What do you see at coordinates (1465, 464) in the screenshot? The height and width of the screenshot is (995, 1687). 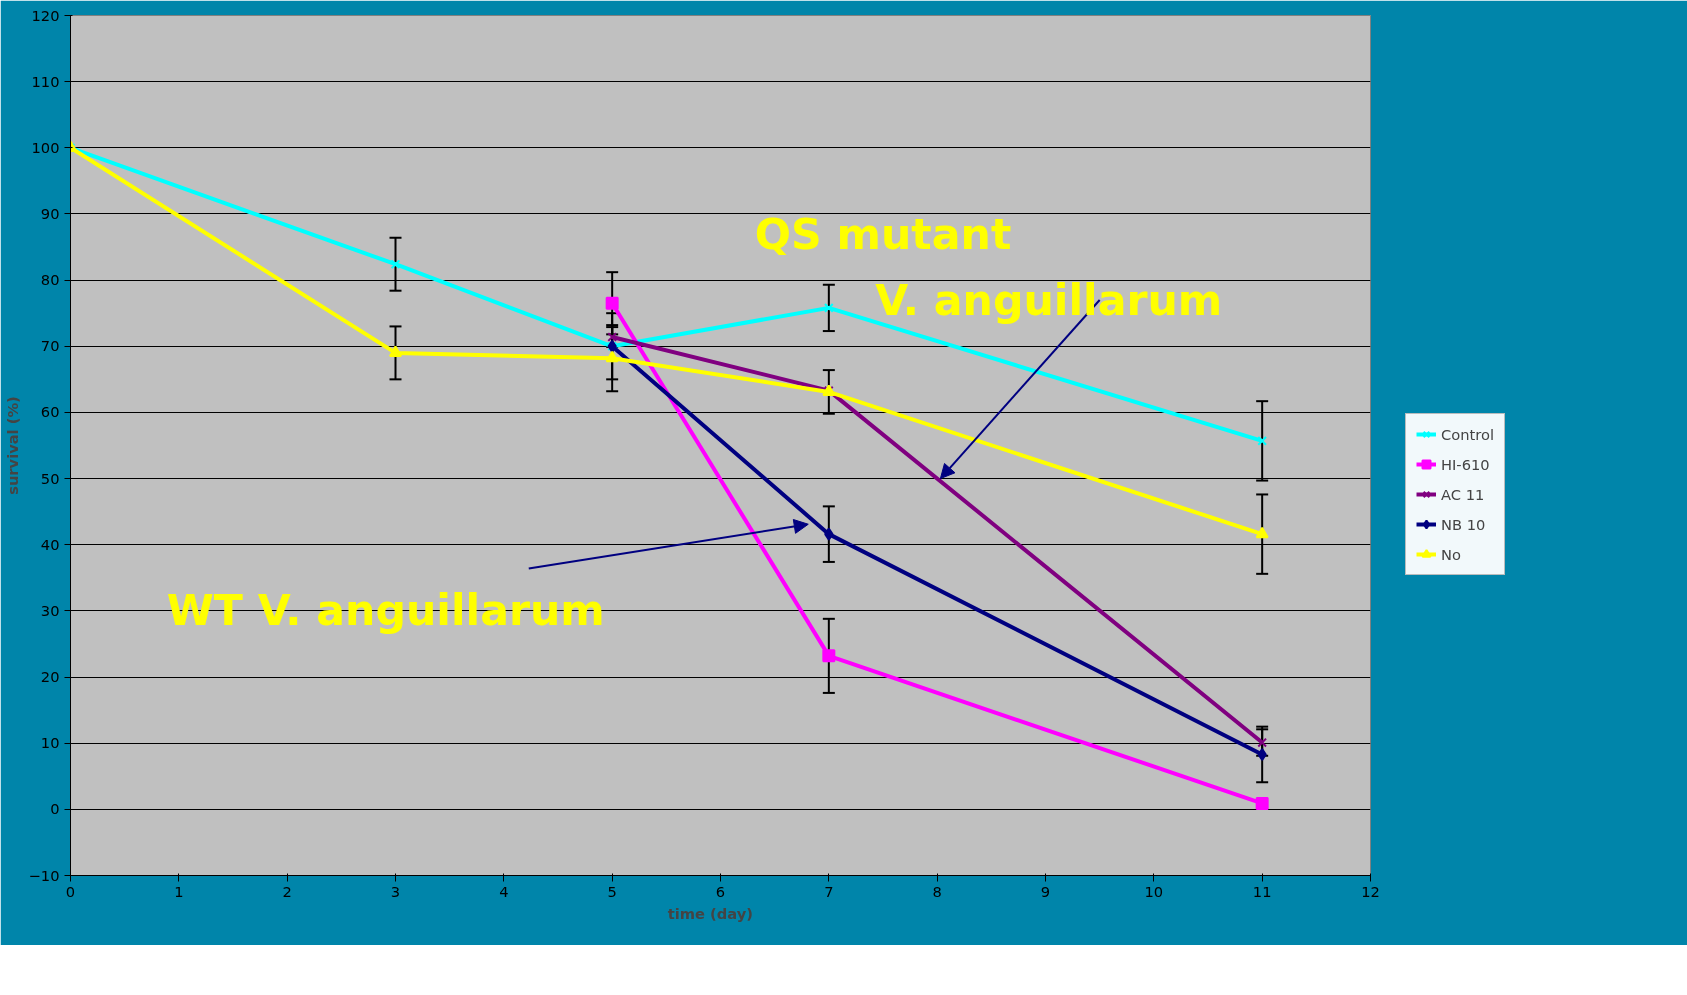 I see `legend-label: HI-610` at bounding box center [1465, 464].